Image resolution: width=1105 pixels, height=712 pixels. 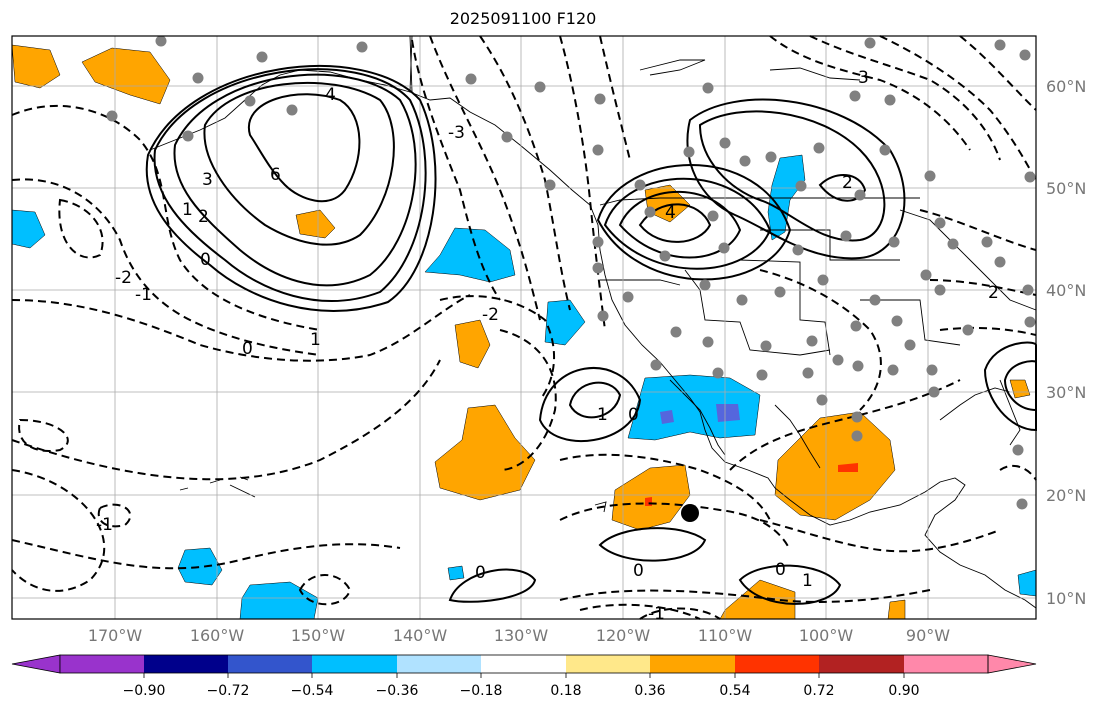 I want to click on lat-label-40n: 40°N, so click(x=1066, y=290).